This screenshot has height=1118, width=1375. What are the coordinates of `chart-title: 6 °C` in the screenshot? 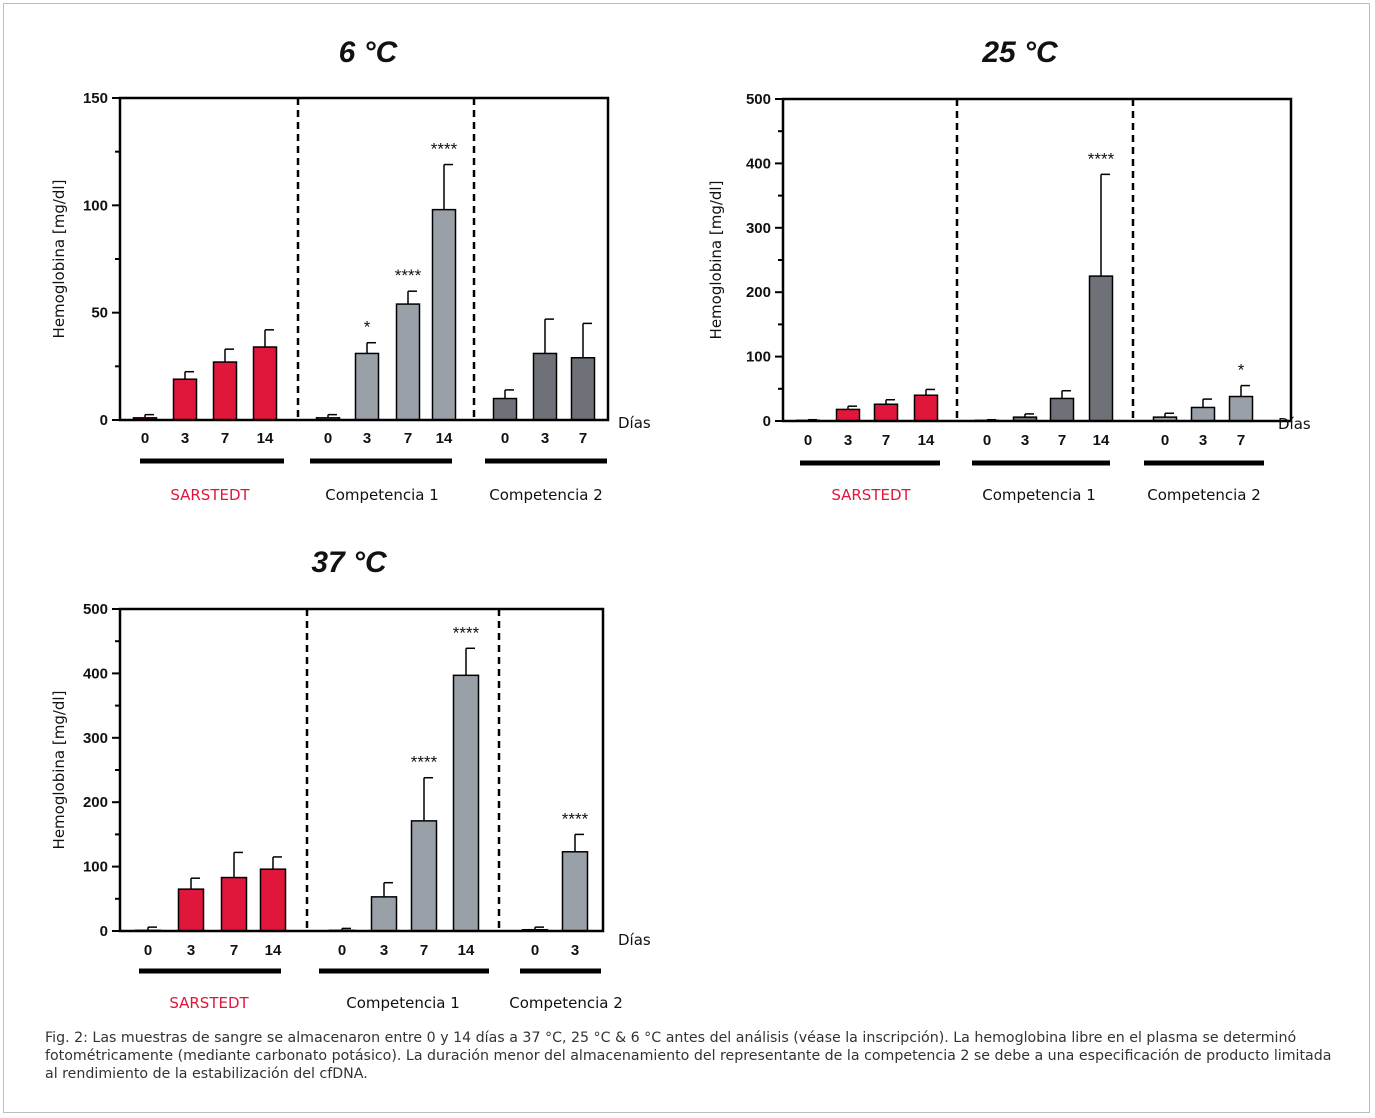 It's located at (369, 52).